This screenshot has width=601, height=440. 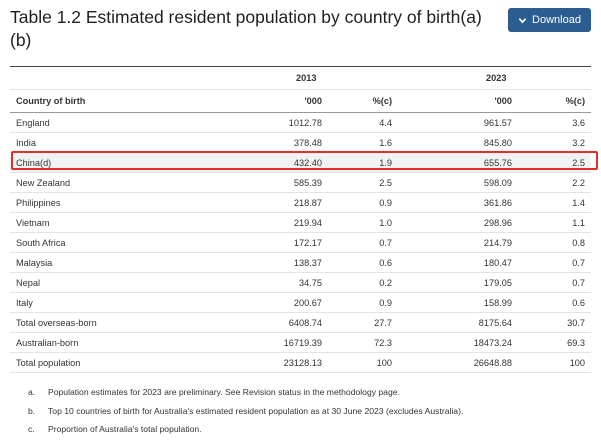 I want to click on value-cell: 598.09, so click(x=458, y=182).